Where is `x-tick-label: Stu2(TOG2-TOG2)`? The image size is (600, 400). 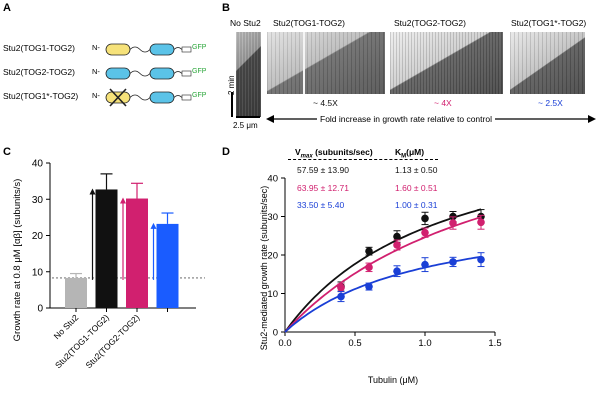
x-tick-label: Stu2(TOG2-TOG2) is located at coordinates (112, 341).